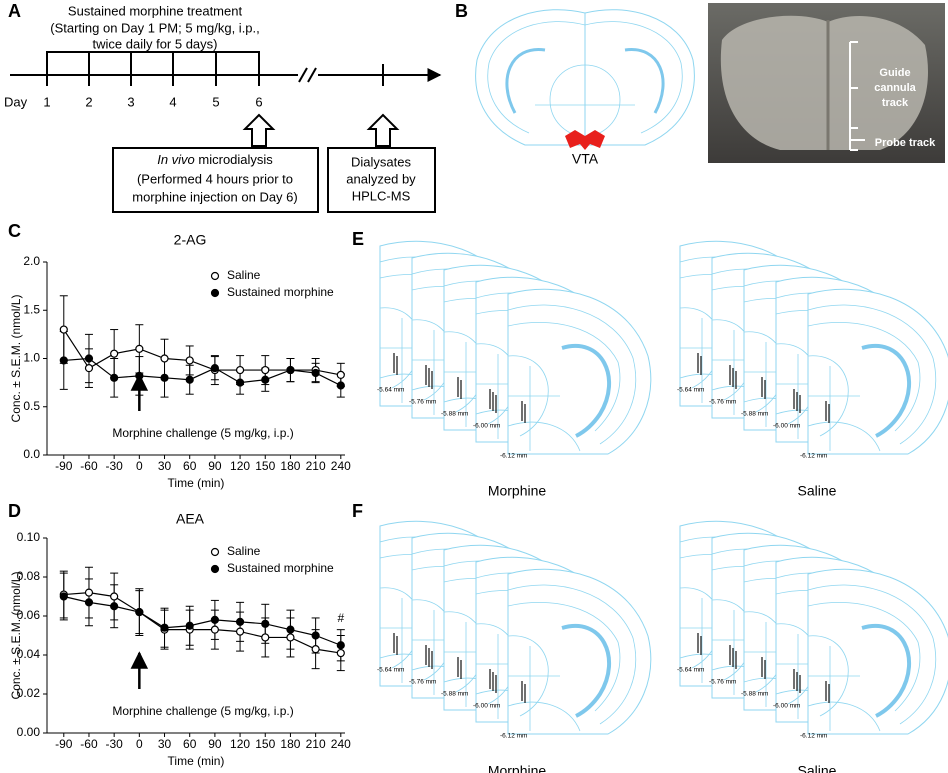  I want to click on group-caption: Morphine, so click(517, 491).